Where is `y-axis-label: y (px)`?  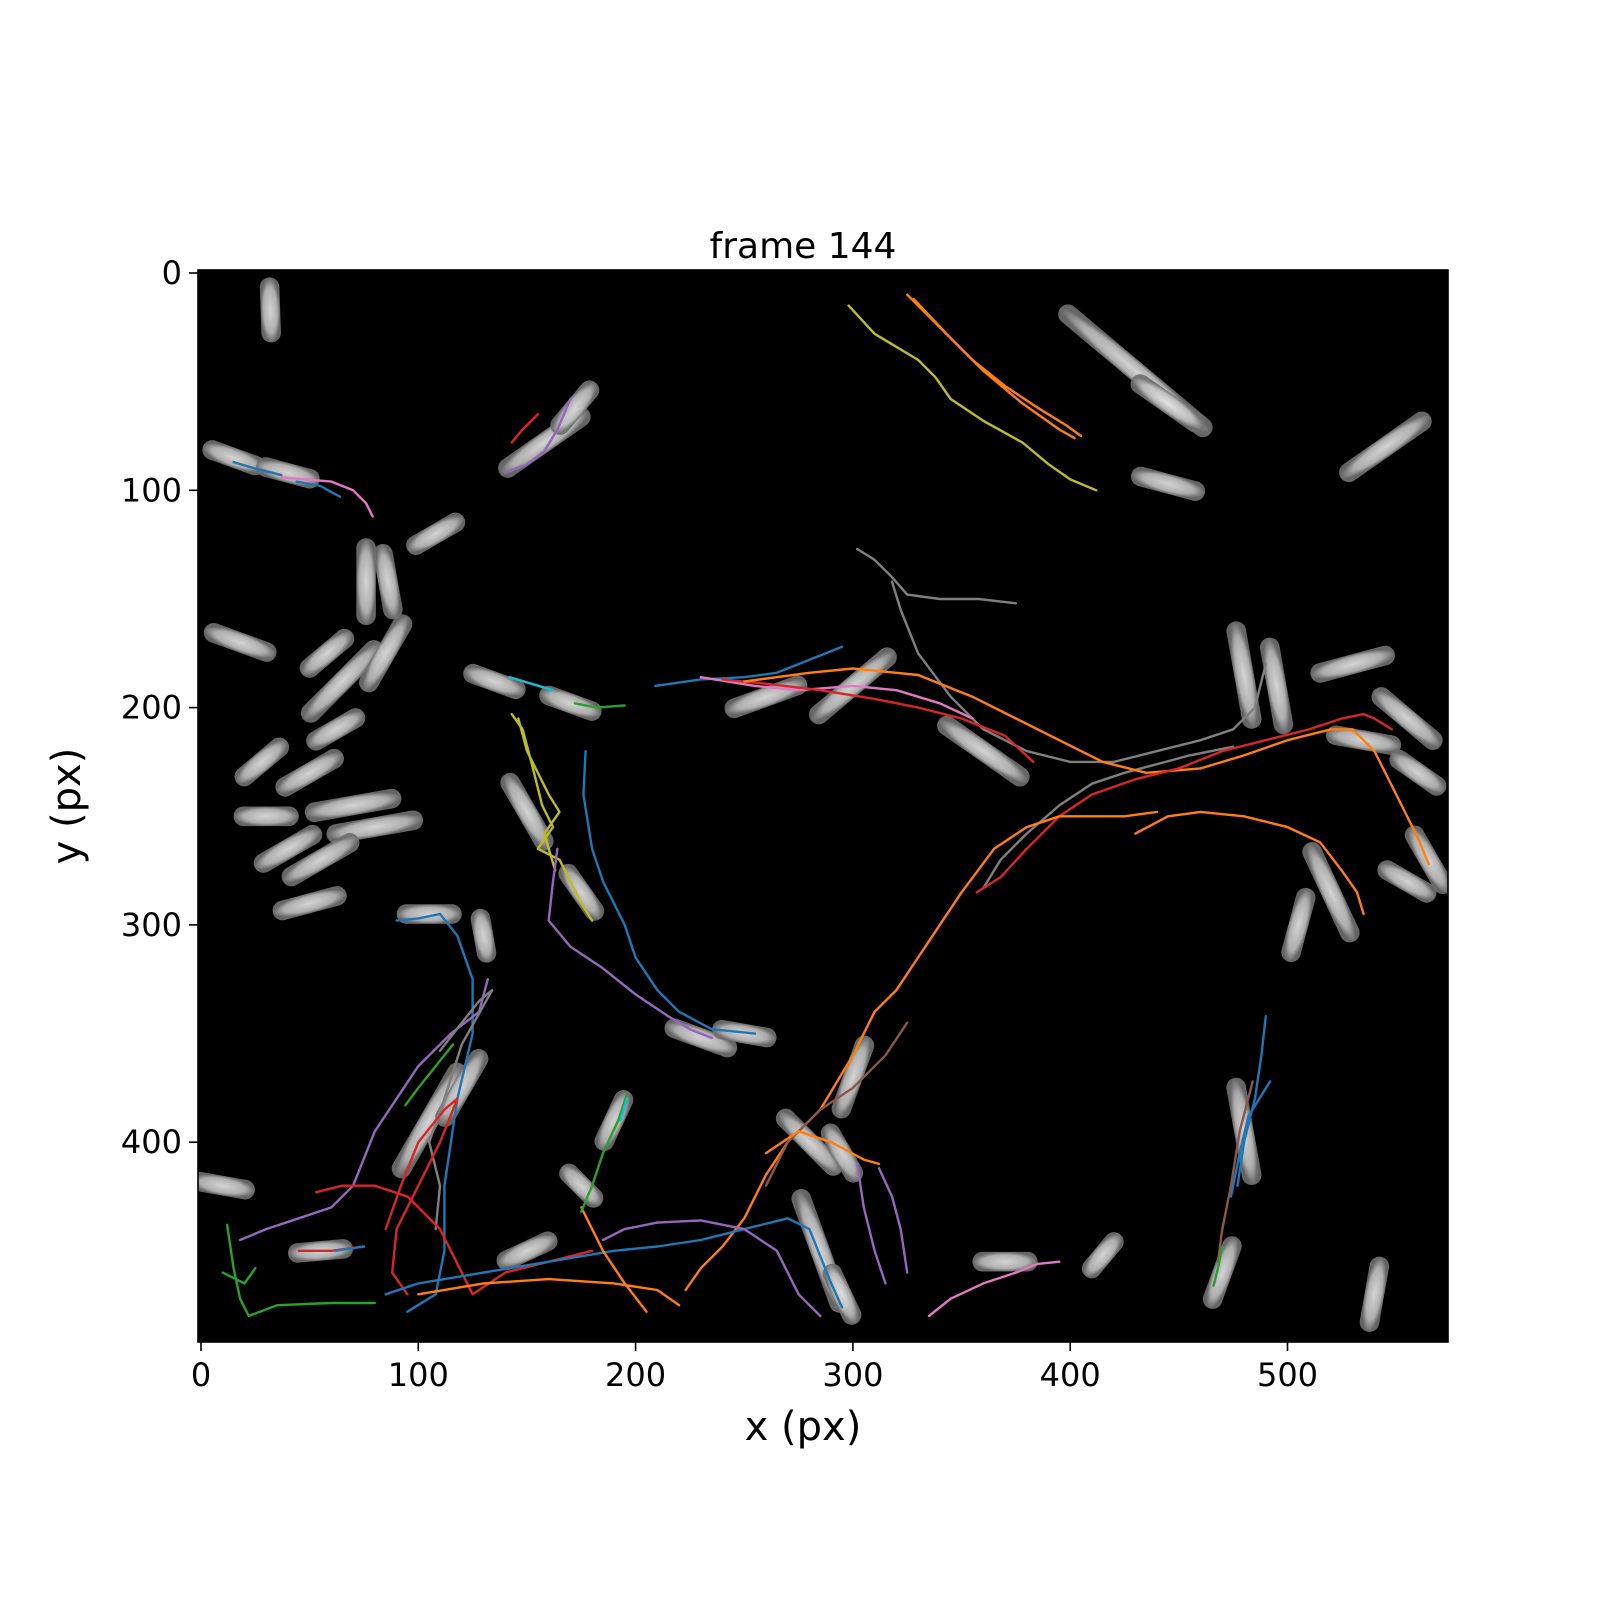
y-axis-label: y (px) is located at coordinates (67, 806).